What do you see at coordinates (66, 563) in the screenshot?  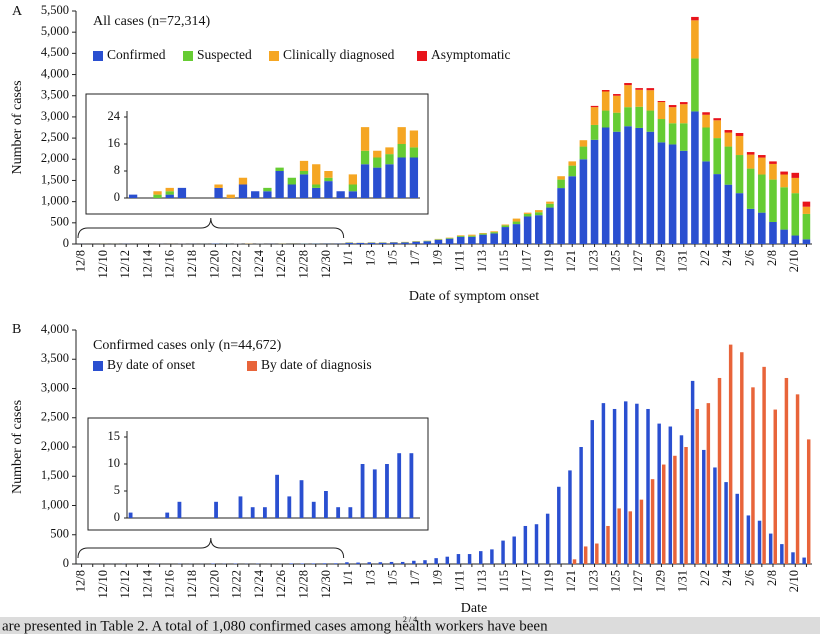 I see `y-tick-label: 0` at bounding box center [66, 563].